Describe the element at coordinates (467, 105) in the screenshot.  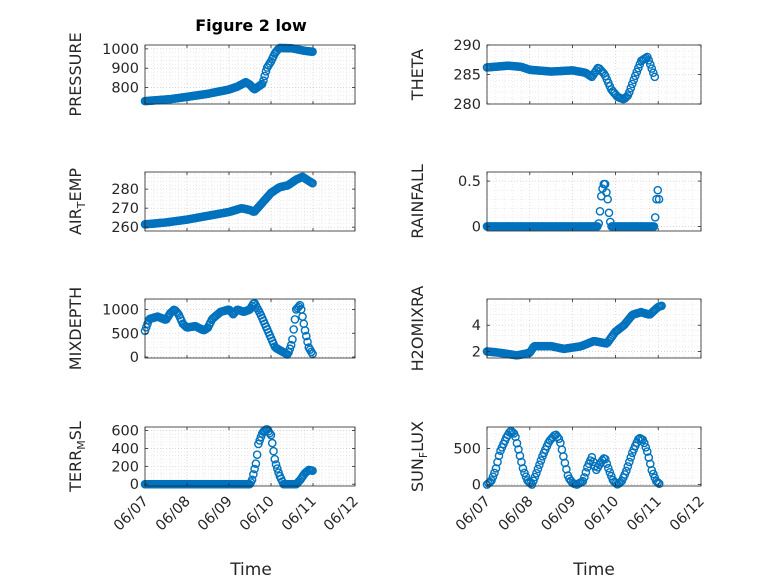
I see `y-tick-label: 280` at that location.